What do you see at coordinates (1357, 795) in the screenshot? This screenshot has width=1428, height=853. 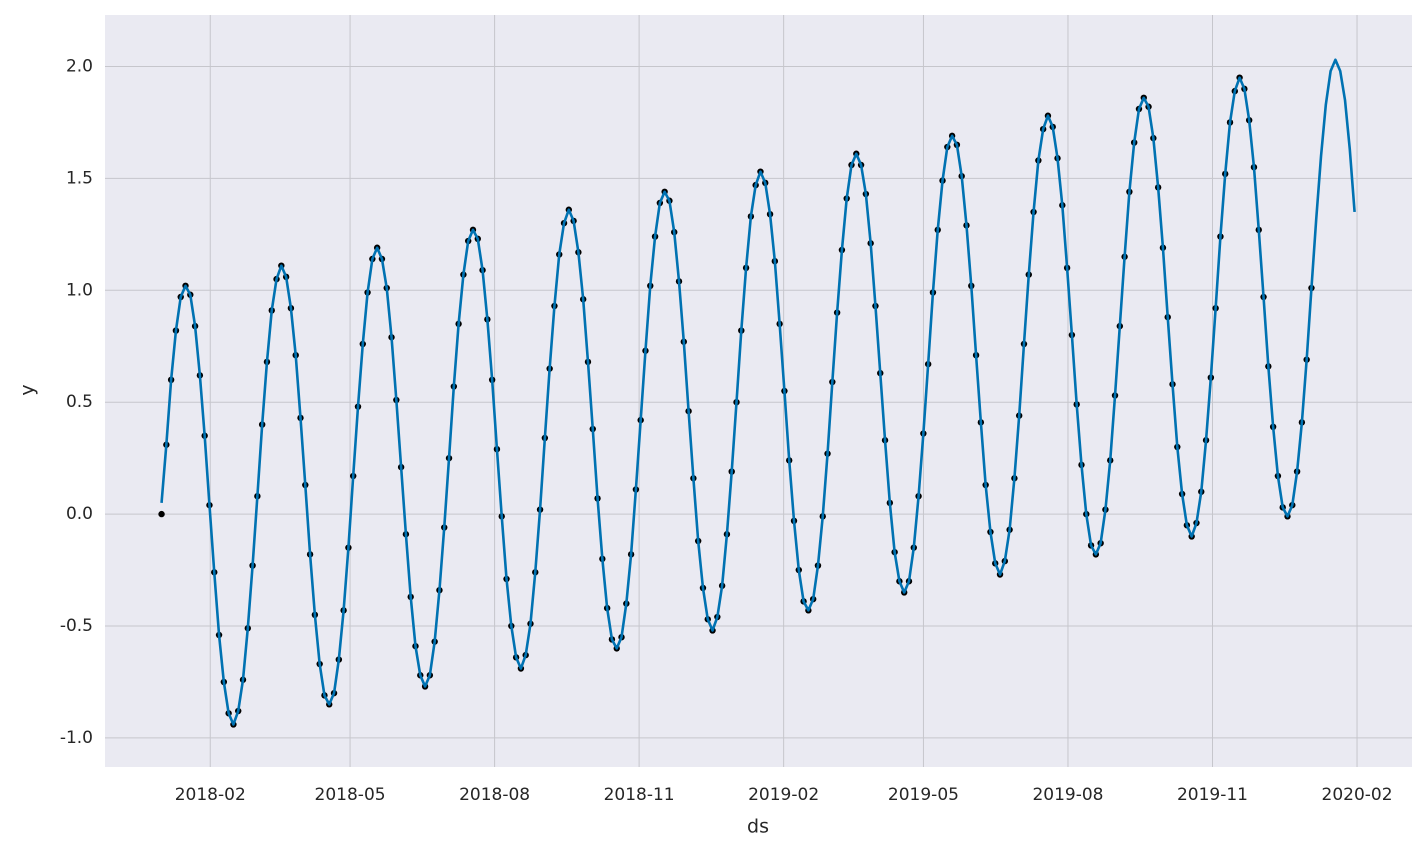 I see `x-tick-label: 2020-02` at bounding box center [1357, 795].